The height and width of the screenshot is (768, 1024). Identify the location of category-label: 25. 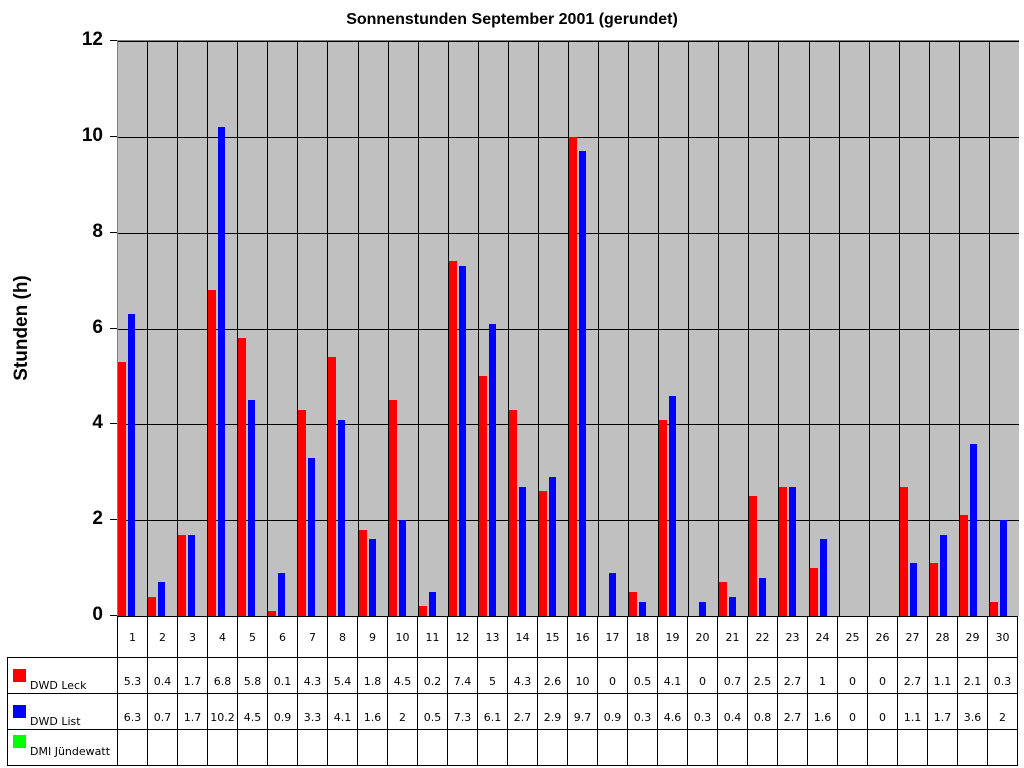
(852, 637).